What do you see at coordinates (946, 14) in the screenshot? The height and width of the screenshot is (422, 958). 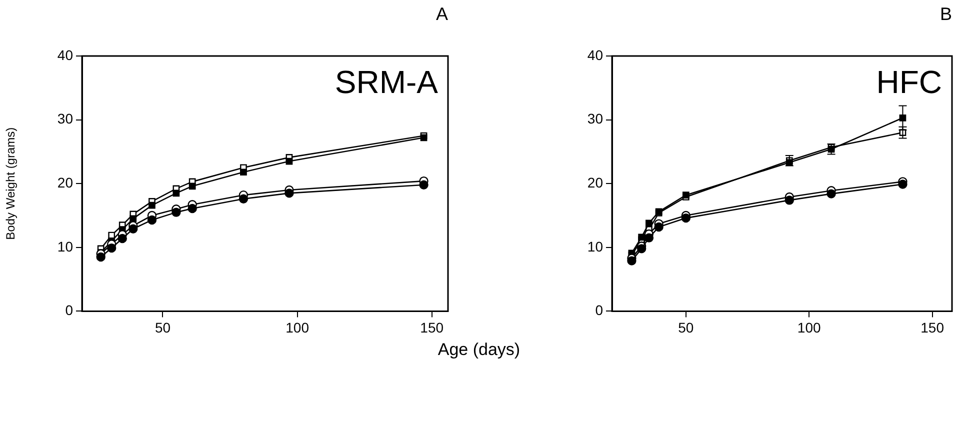 I see `chart-title: B` at bounding box center [946, 14].